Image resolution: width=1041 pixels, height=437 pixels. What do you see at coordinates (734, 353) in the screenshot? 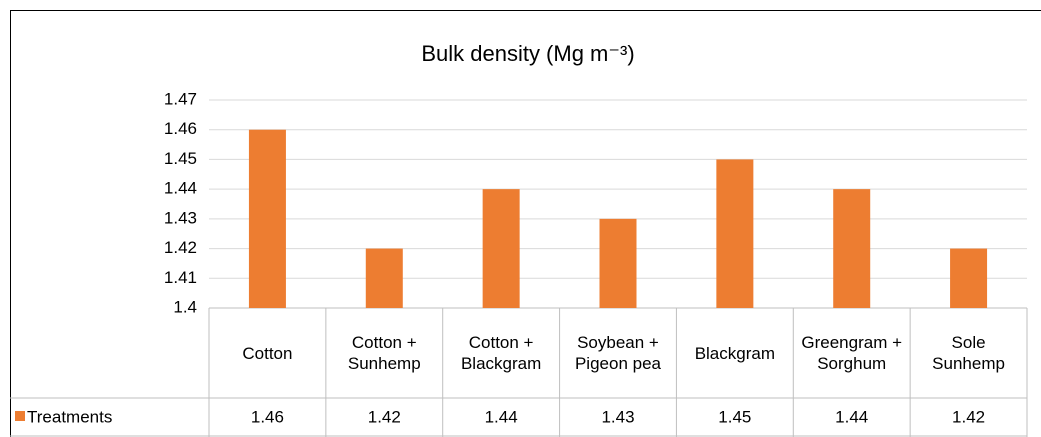
I see `x-category-label: Blackgram` at bounding box center [734, 353].